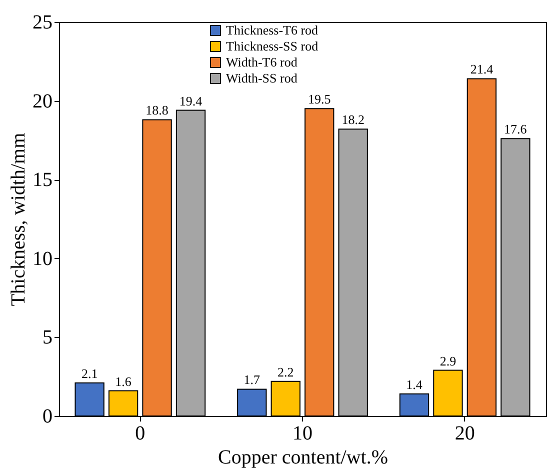 The height and width of the screenshot is (473, 558). Describe the element at coordinates (47, 417) in the screenshot. I see `y-tick-label: 0` at that location.